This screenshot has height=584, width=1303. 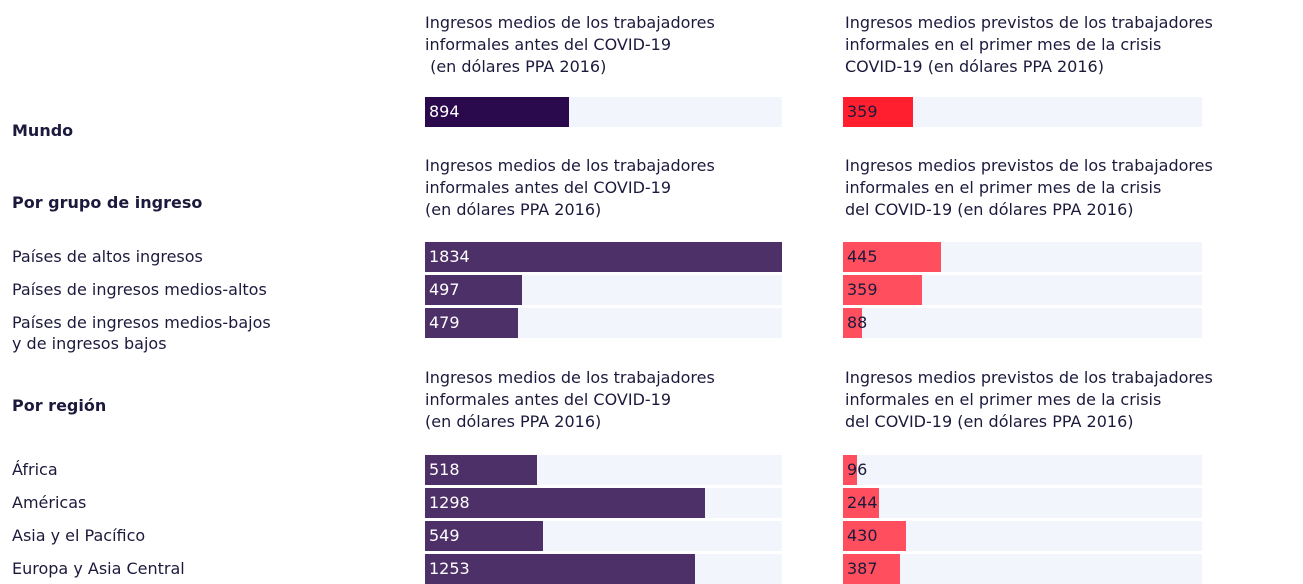 What do you see at coordinates (603, 470) in the screenshot?
I see `bar-track: 518` at bounding box center [603, 470].